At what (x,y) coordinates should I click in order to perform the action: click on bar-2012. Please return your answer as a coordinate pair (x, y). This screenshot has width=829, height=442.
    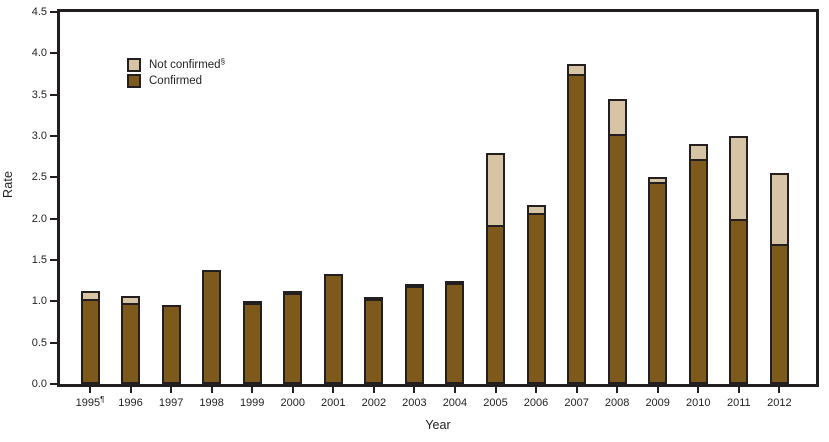
    Looking at the image, I should click on (779, 278).